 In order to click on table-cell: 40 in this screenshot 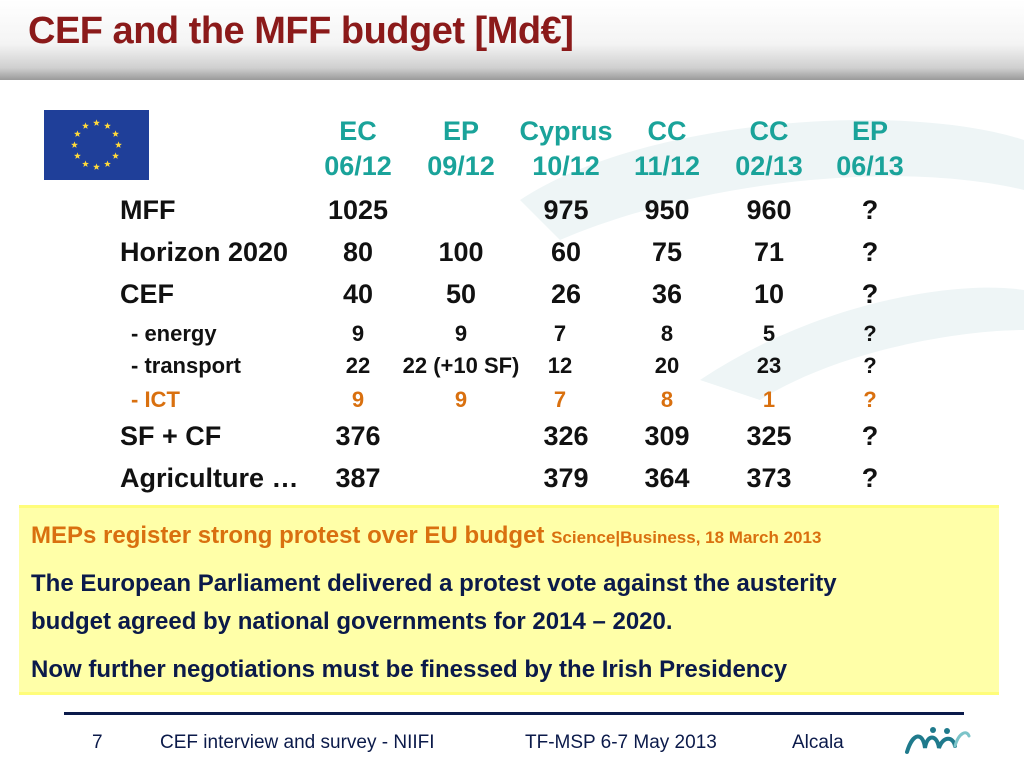, I will do `click(358, 294)`.